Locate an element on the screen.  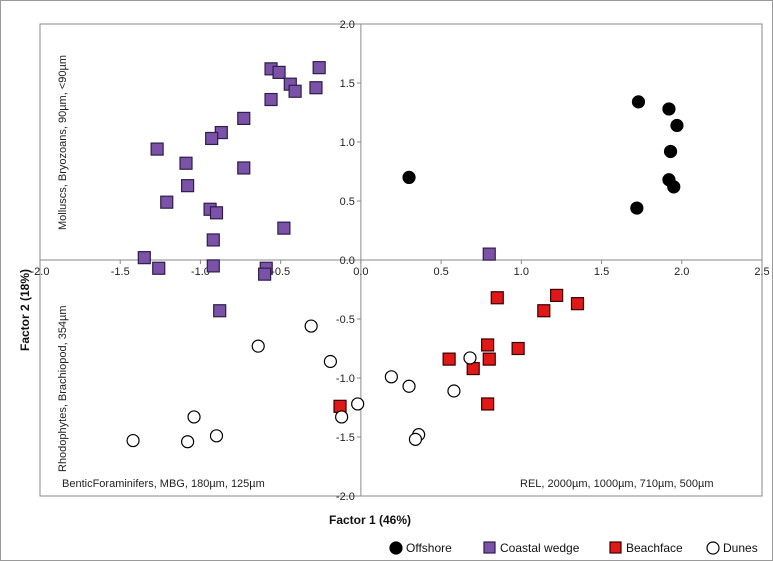
x-axis-title: Factor 1 (46%) is located at coordinates (370, 520).